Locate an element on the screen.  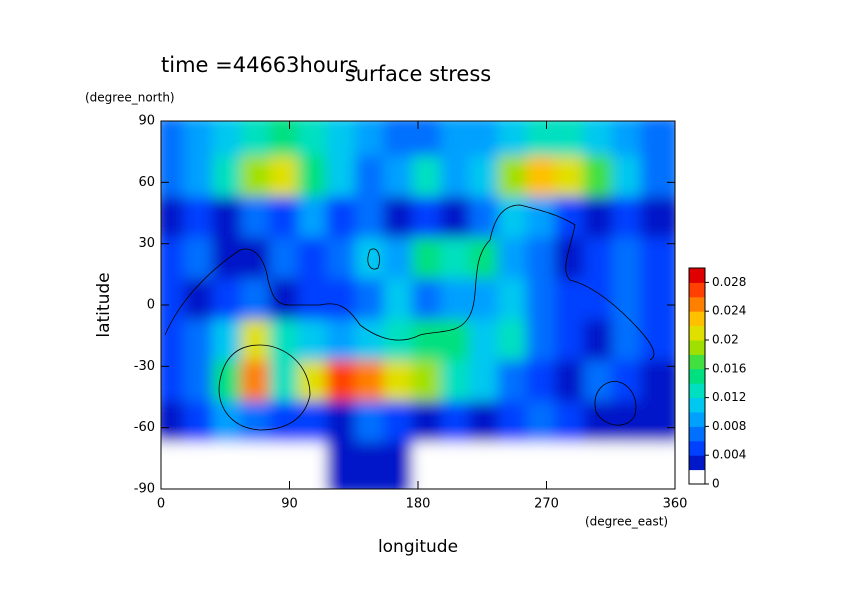
x-tick-label: 180 is located at coordinates (418, 504).